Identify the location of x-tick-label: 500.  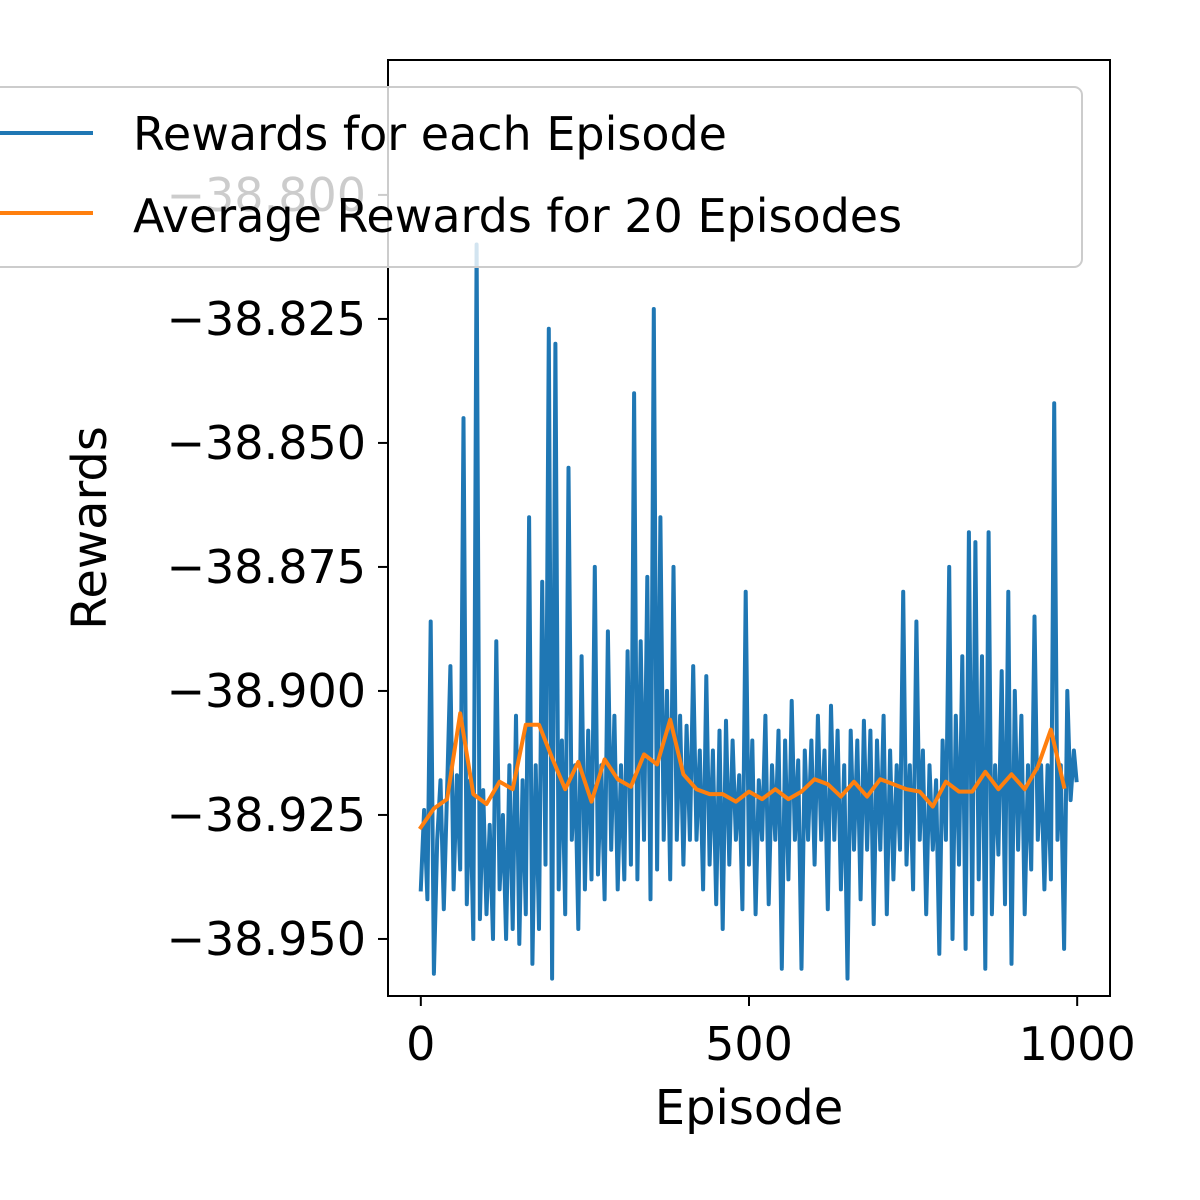
(749, 1044).